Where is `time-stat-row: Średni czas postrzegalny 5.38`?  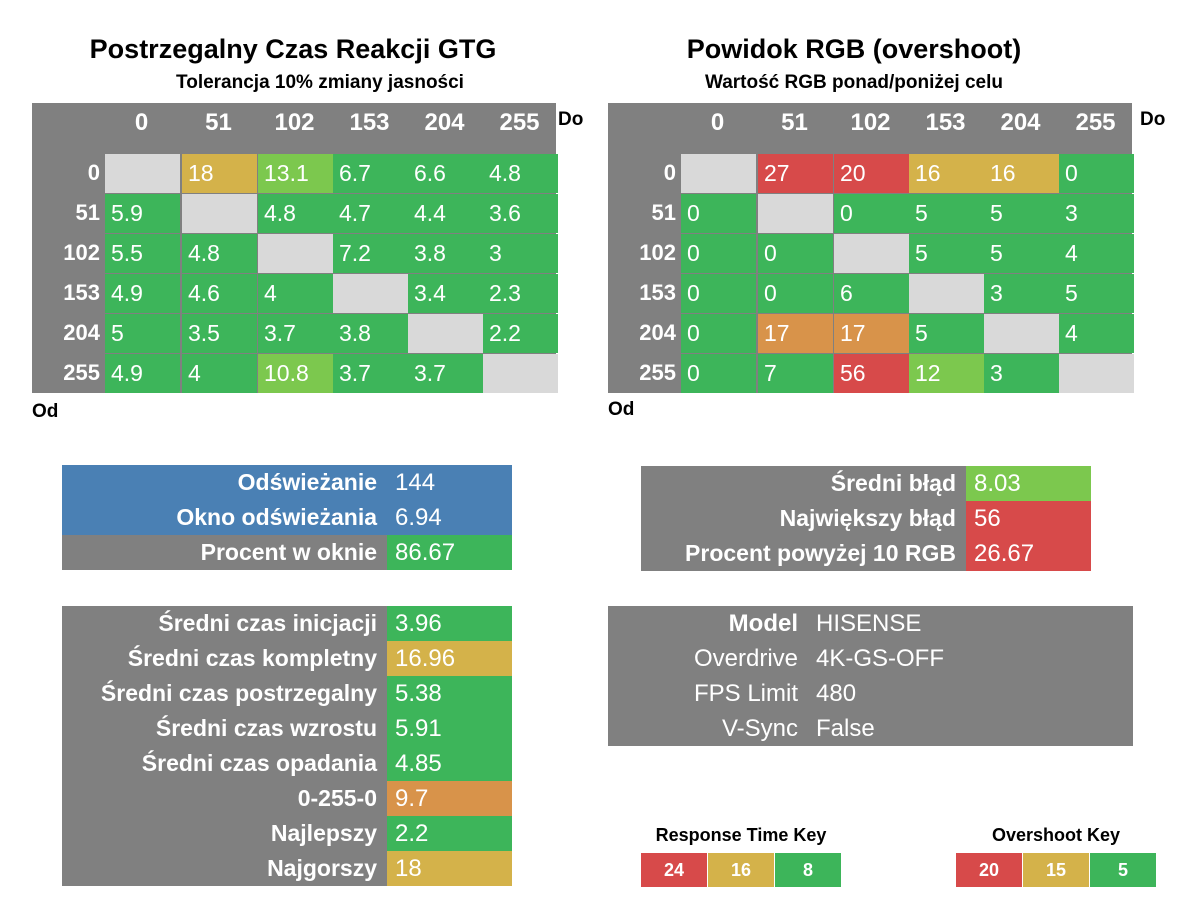 time-stat-row: Średni czas postrzegalny 5.38 is located at coordinates (287, 693).